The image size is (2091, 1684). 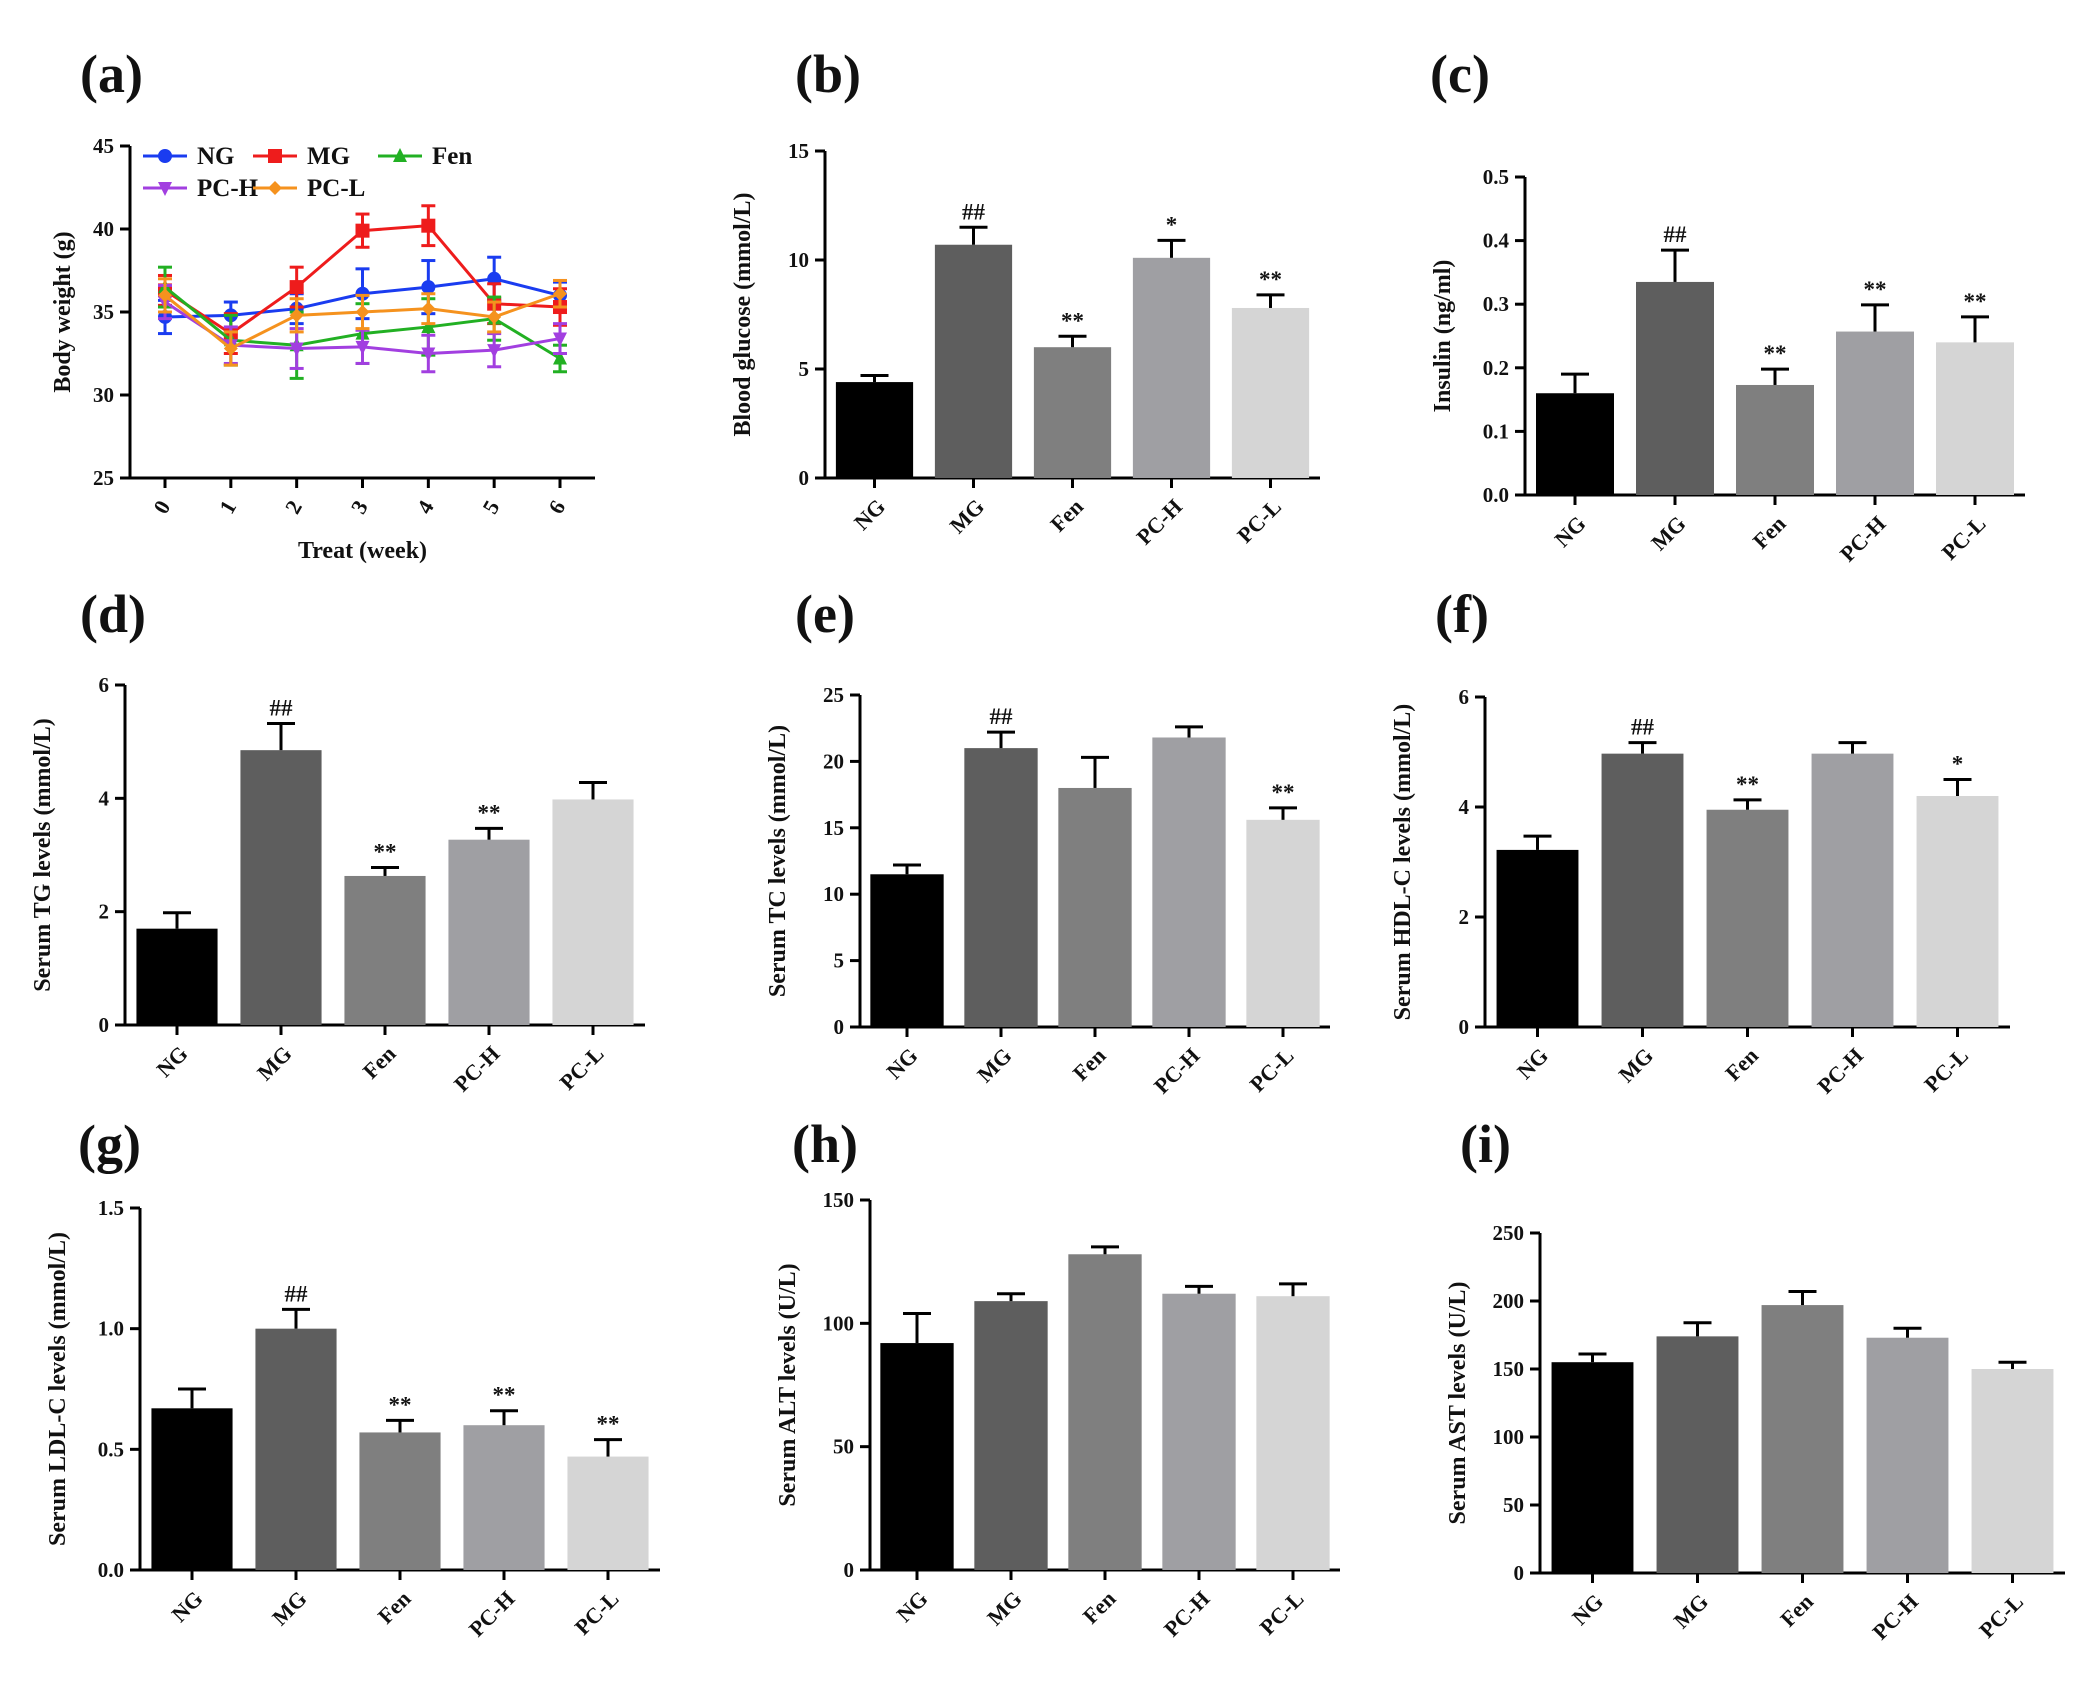 I want to click on panel-h-label: (h), so click(x=825, y=1144).